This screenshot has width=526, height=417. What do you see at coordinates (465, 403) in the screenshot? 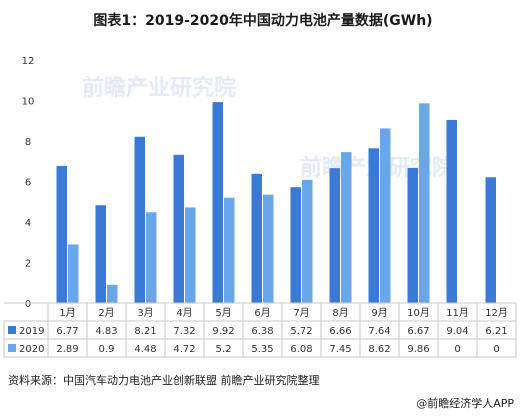
I see `credit-note: @前瞻经济学人APP` at bounding box center [465, 403].